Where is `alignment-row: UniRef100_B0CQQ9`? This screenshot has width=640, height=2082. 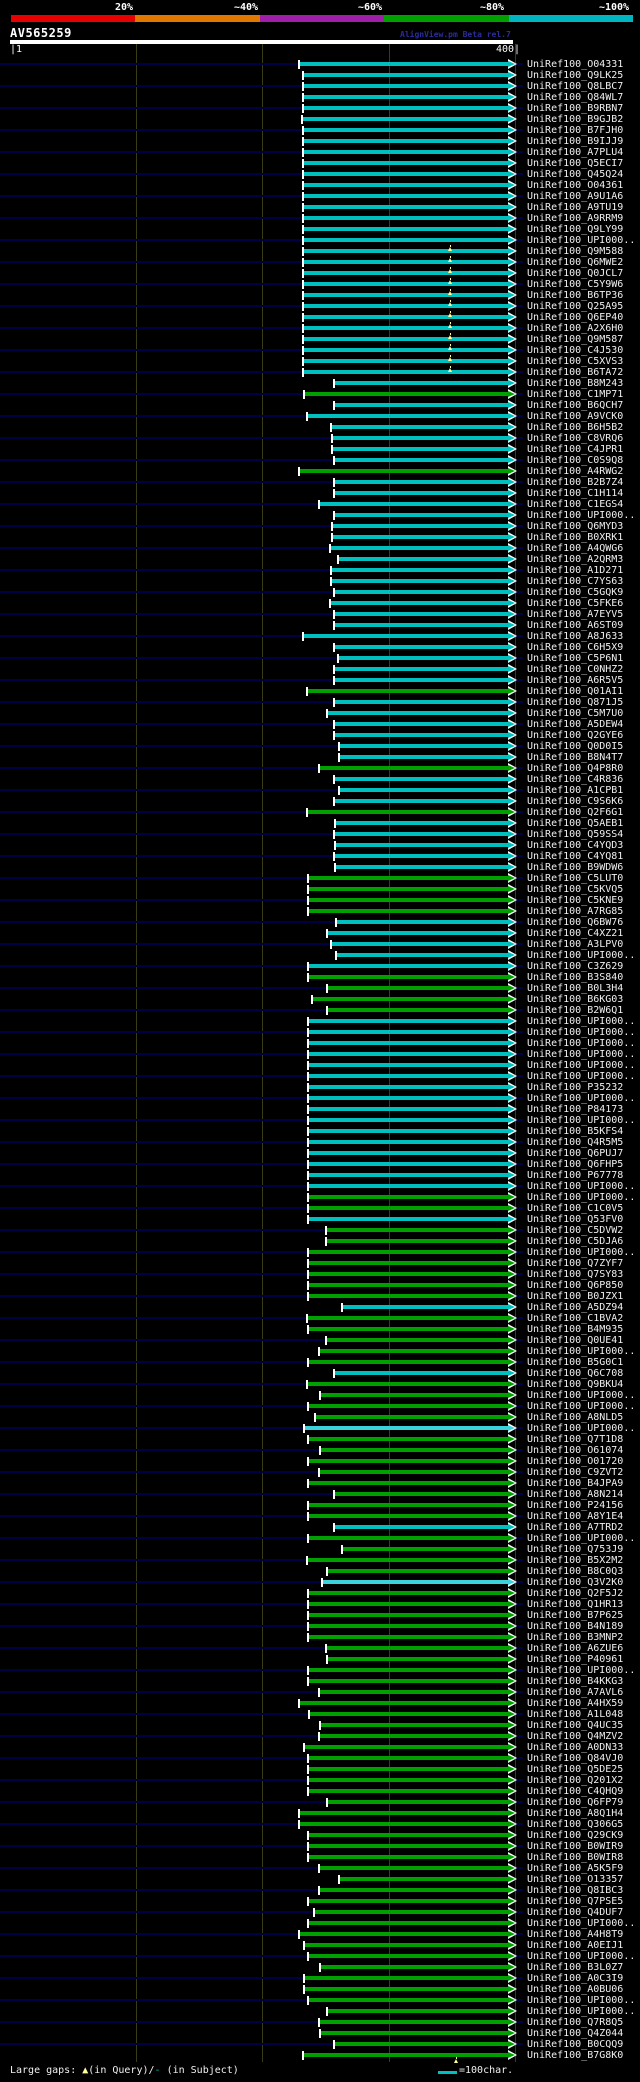 alignment-row: UniRef100_B0CQQ9 is located at coordinates (320, 2044).